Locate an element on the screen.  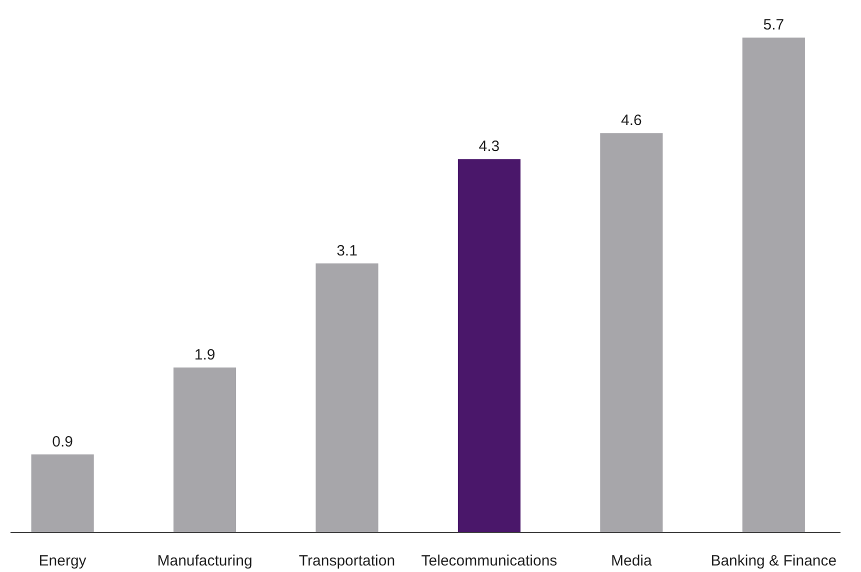
data-label: 4.3 is located at coordinates (489, 147).